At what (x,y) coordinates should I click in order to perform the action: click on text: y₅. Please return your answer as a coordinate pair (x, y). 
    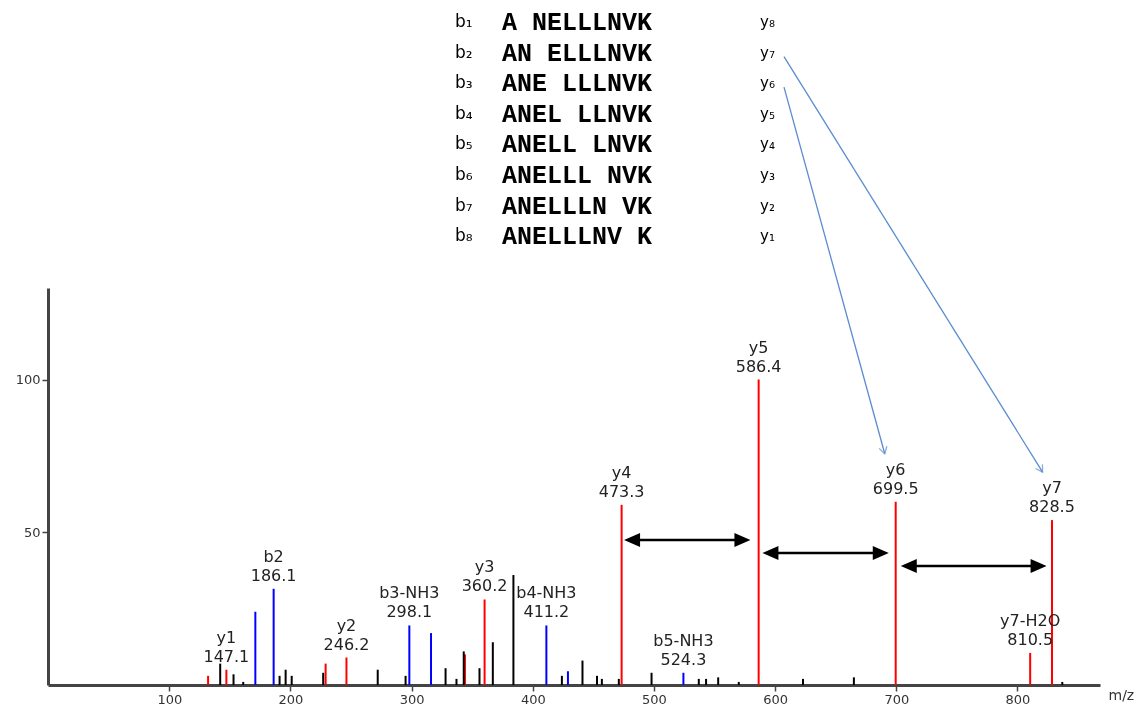
    Looking at the image, I should click on (767, 113).